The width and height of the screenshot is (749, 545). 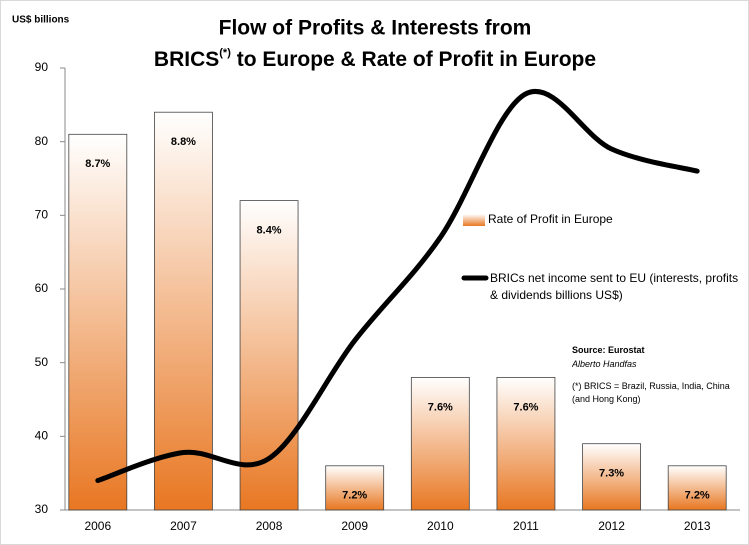 What do you see at coordinates (42, 141) in the screenshot?
I see `y-tick-label: 80` at bounding box center [42, 141].